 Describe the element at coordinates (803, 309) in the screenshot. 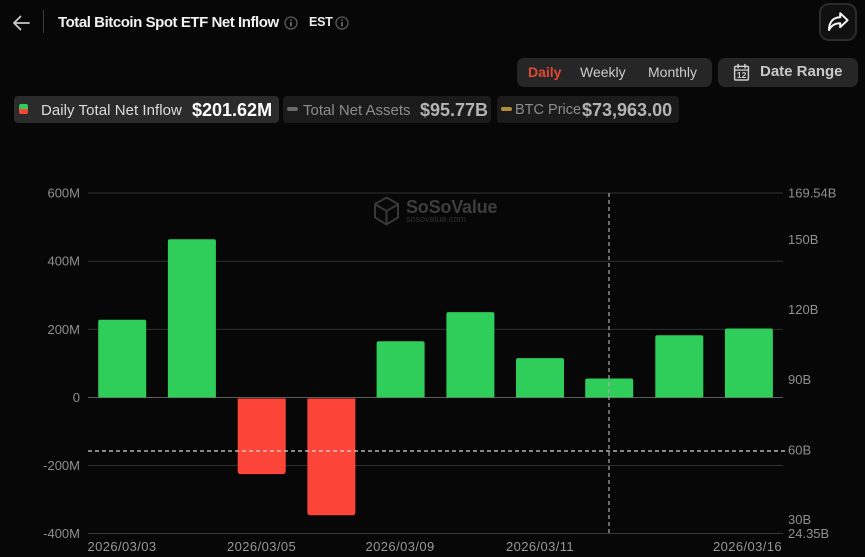

I see `svg-text: 120B` at that location.